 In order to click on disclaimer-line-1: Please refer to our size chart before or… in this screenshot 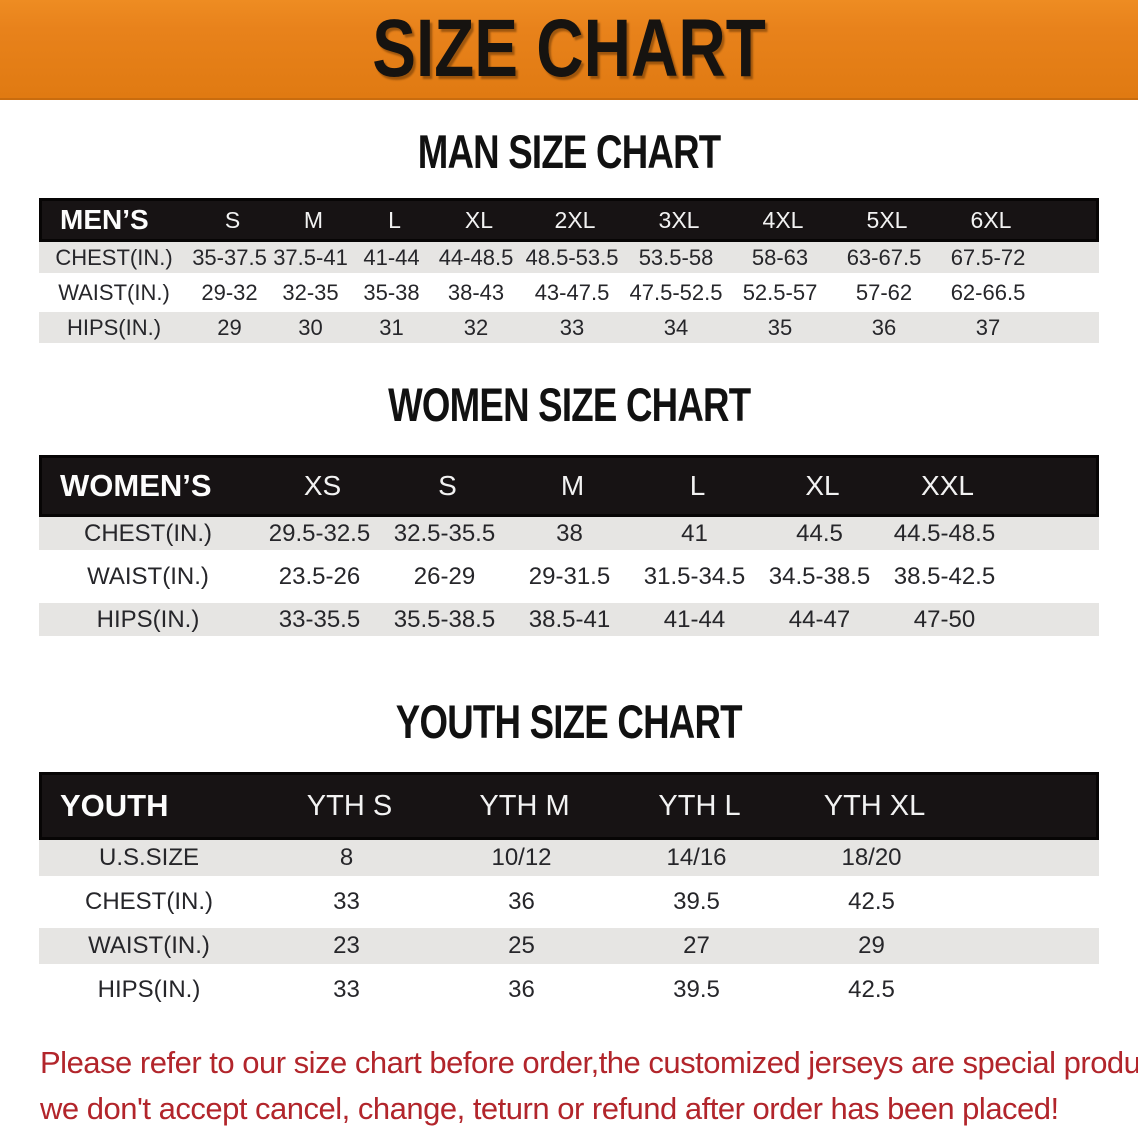, I will do `click(589, 1062)`.